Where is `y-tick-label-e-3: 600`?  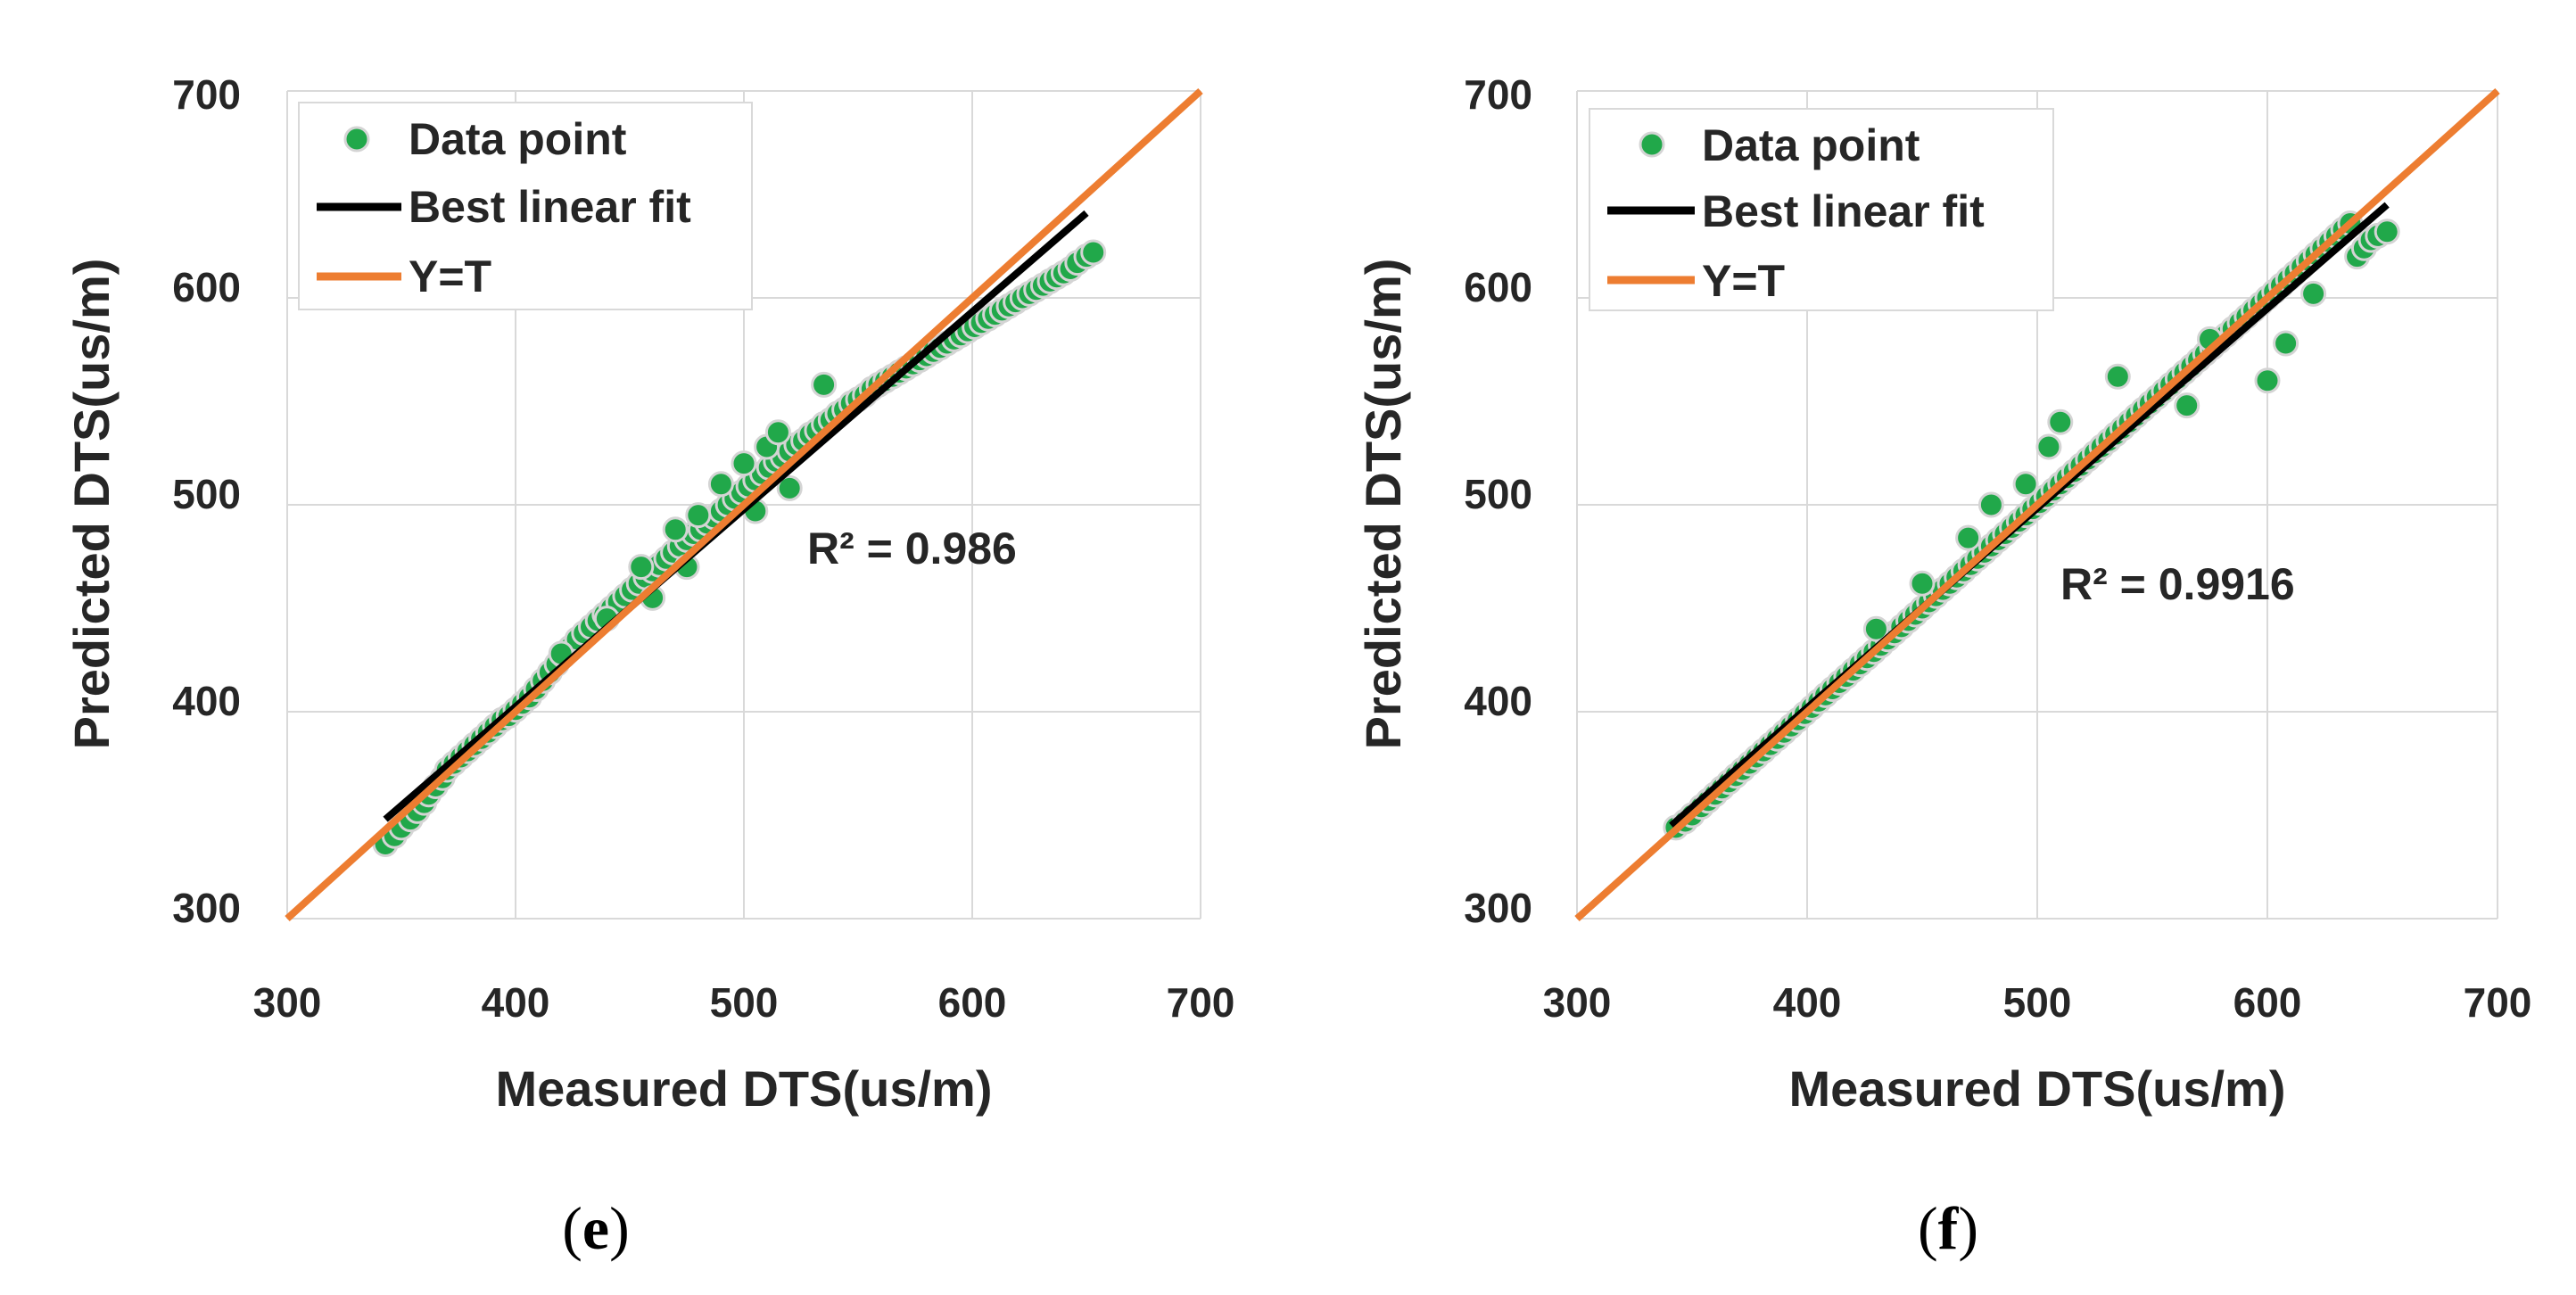
y-tick-label-e-3: 600 is located at coordinates (207, 287).